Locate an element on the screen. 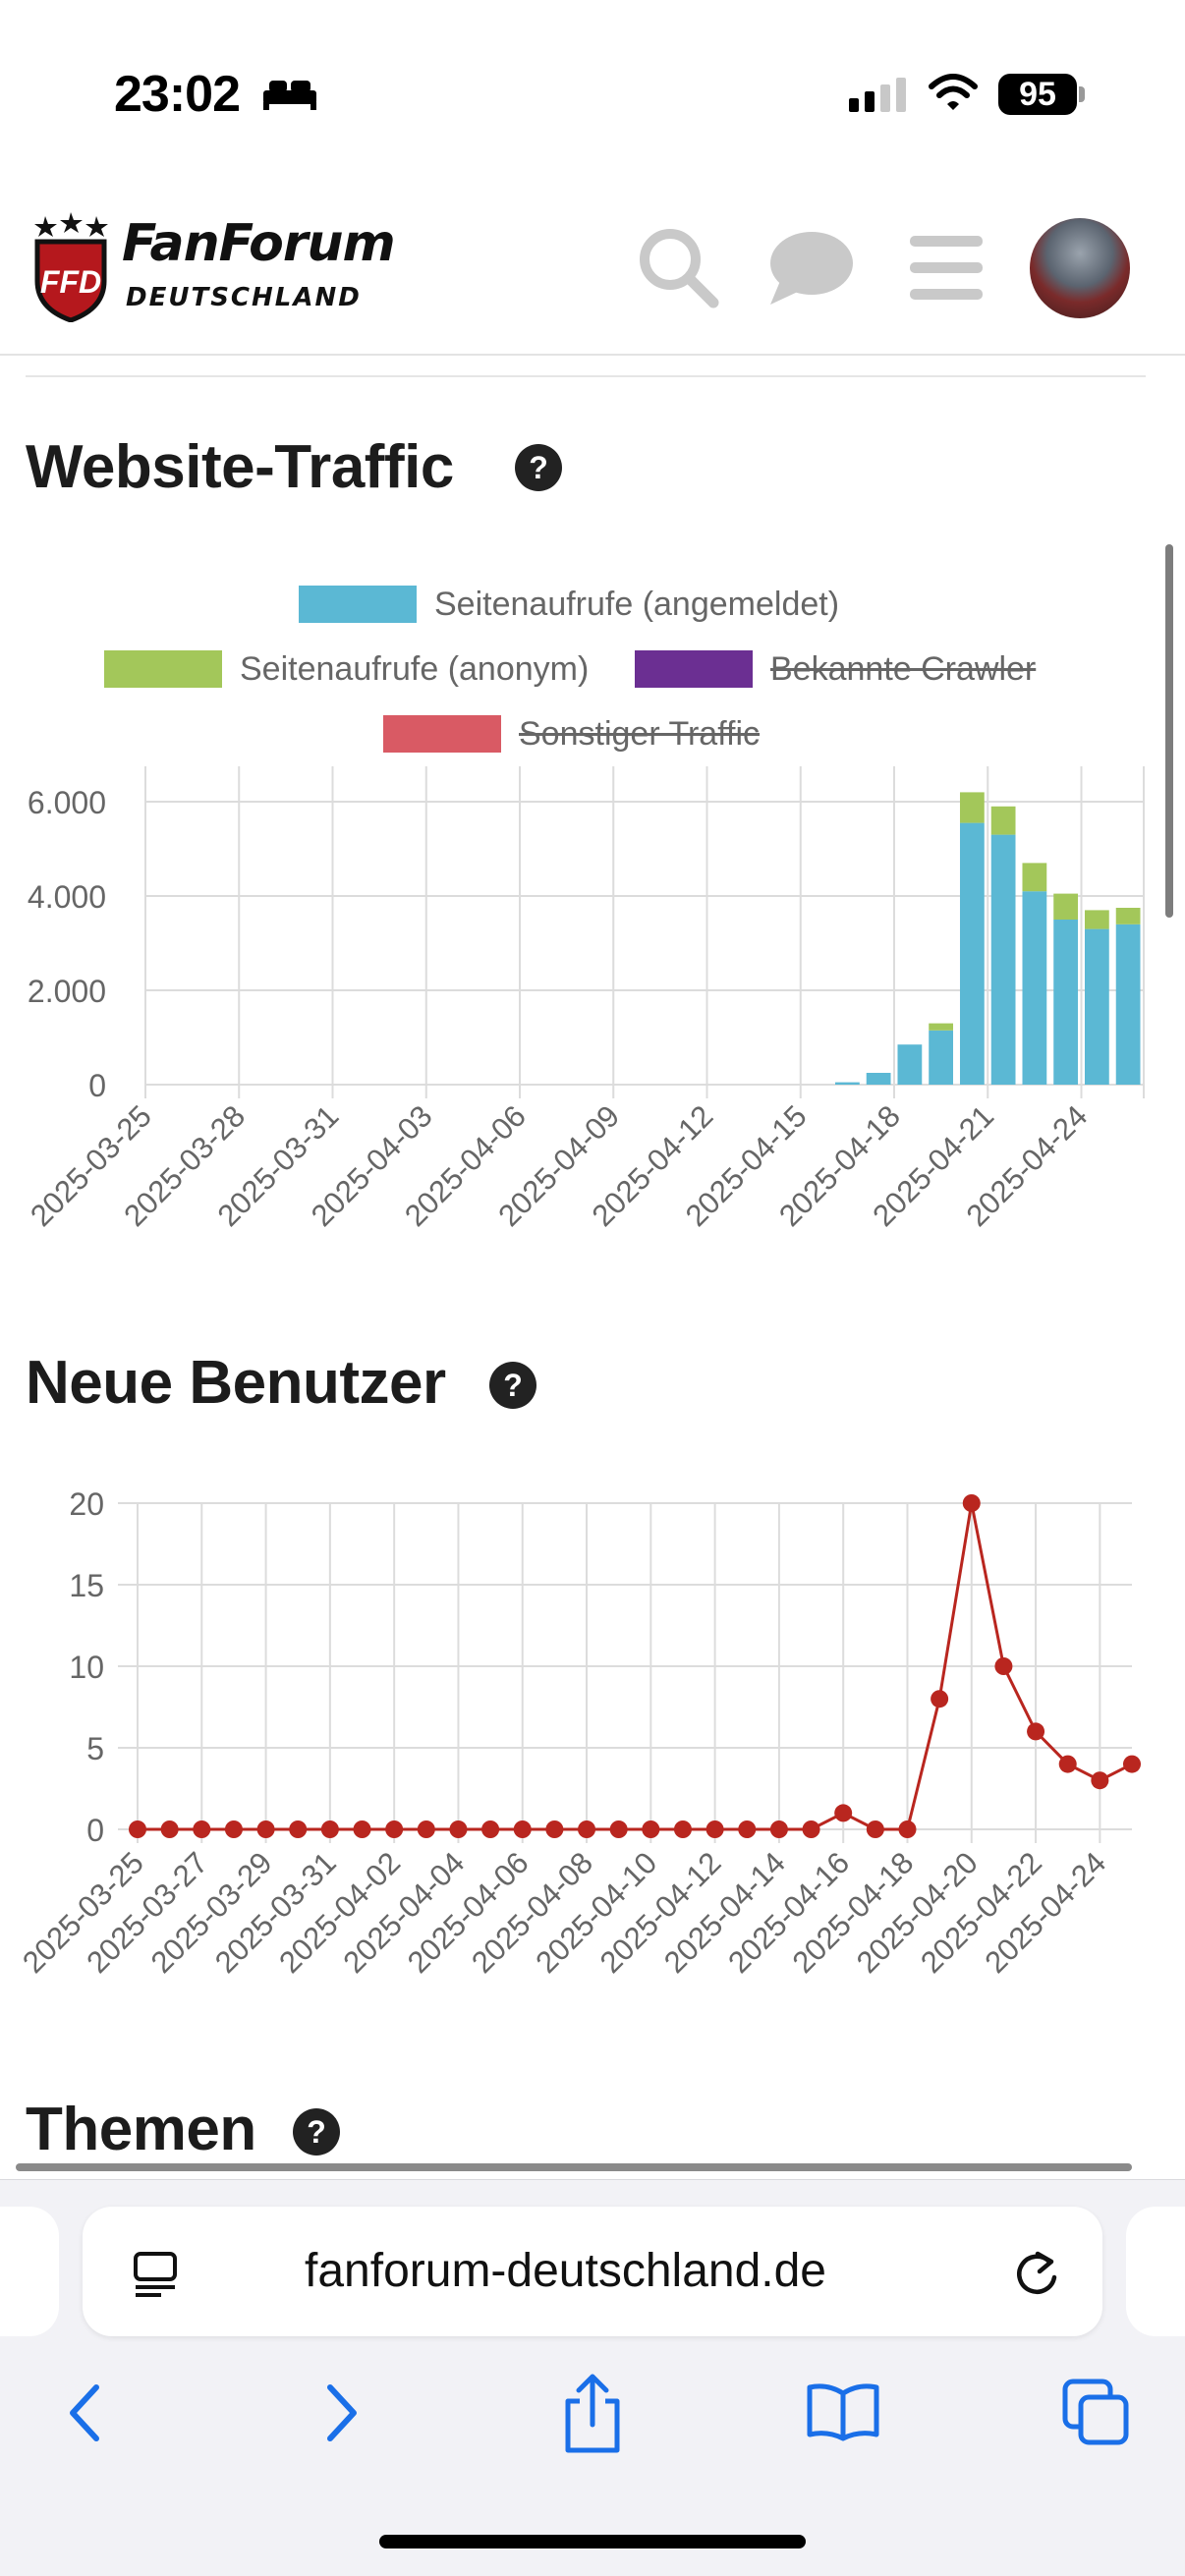 The height and width of the screenshot is (2576, 1185). legend-label: Bekannte Crawler is located at coordinates (904, 669).